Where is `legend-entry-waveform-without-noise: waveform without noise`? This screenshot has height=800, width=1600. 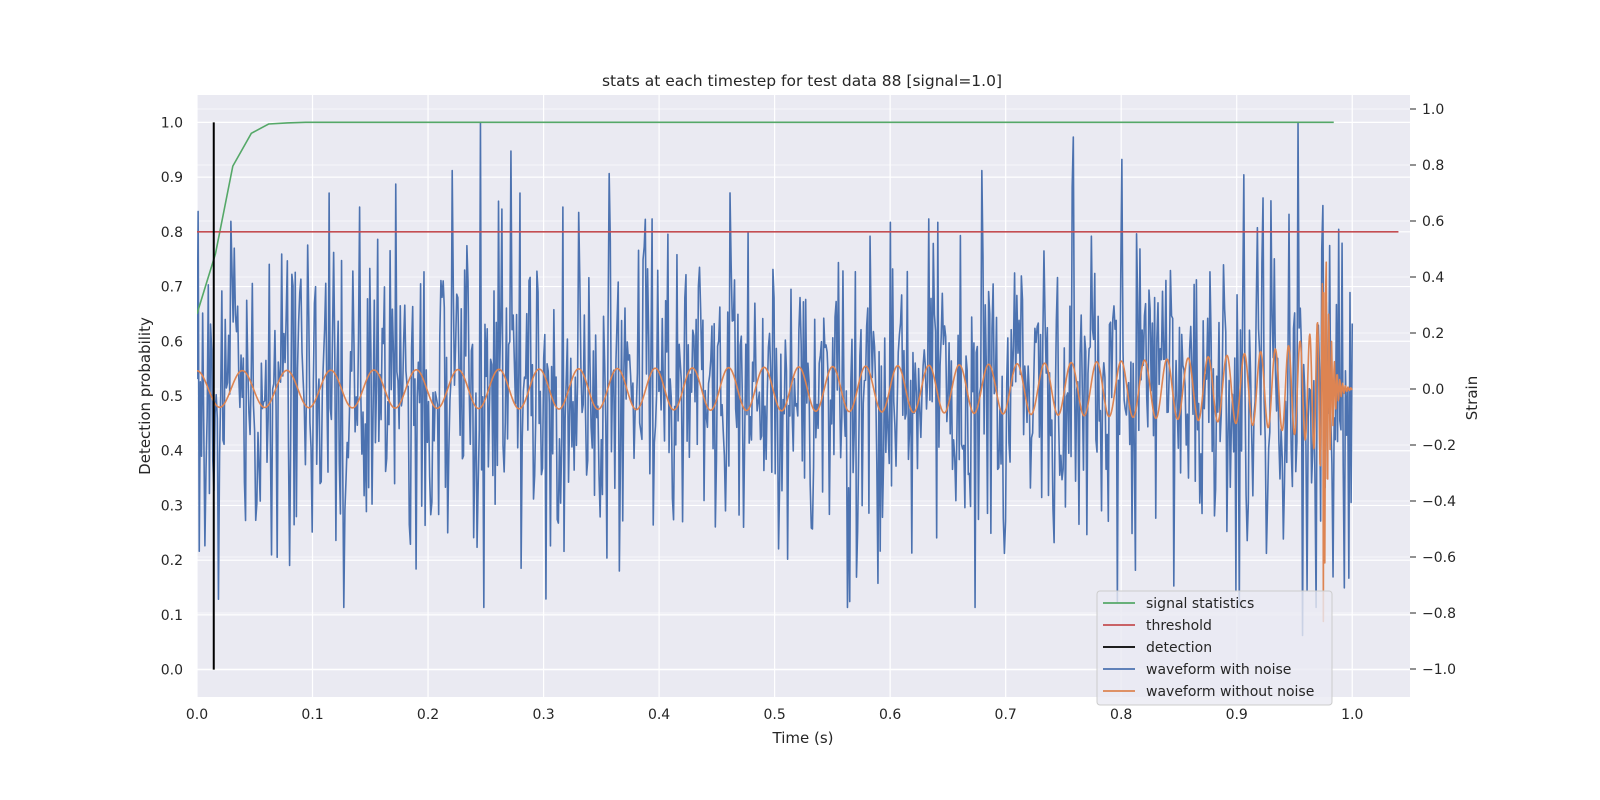 legend-entry-waveform-without-noise: waveform without noise is located at coordinates (1208, 692).